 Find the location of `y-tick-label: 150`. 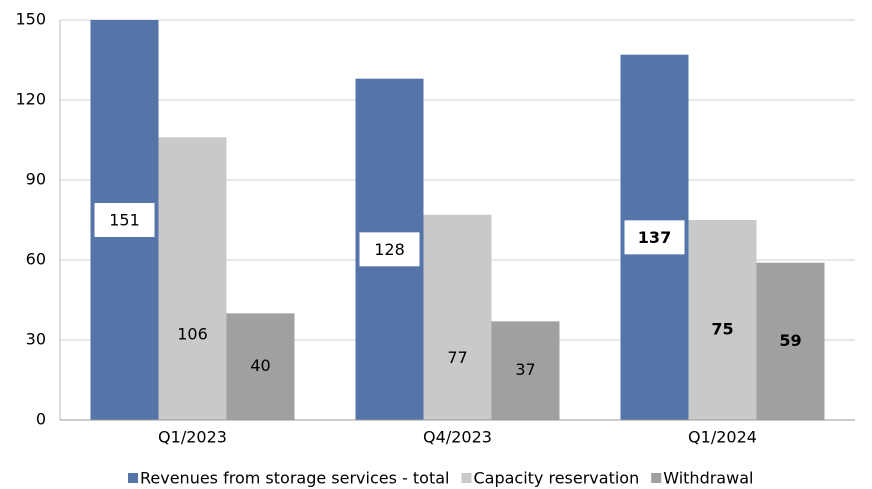

y-tick-label: 150 is located at coordinates (30, 19).